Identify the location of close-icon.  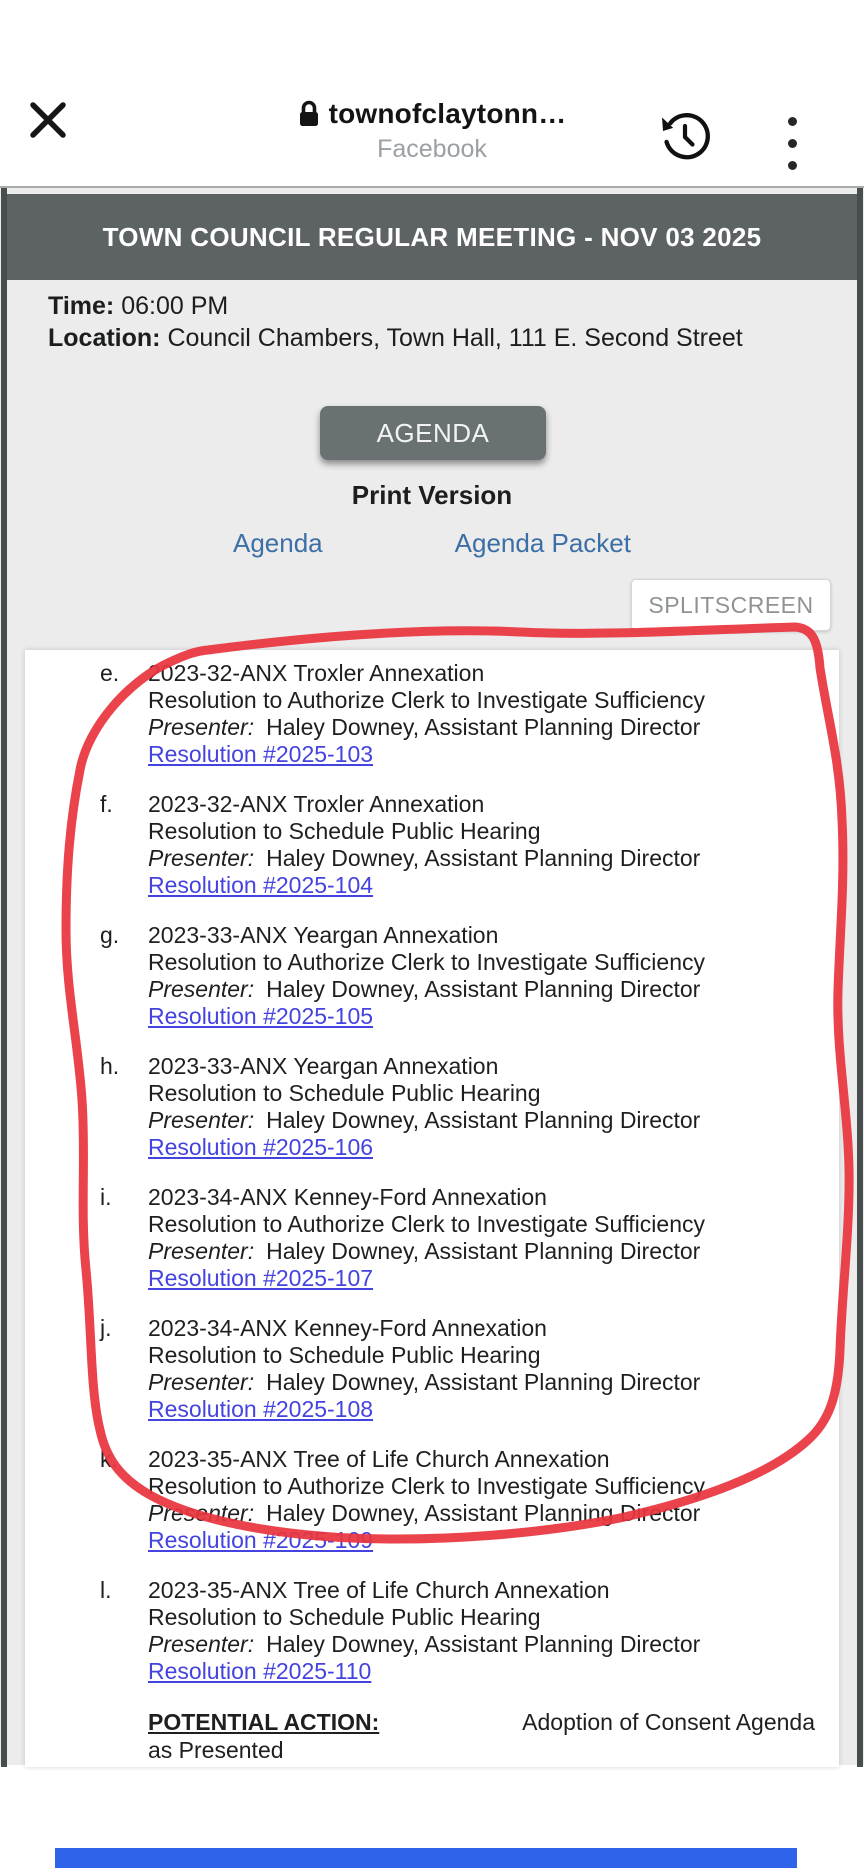
(48, 120).